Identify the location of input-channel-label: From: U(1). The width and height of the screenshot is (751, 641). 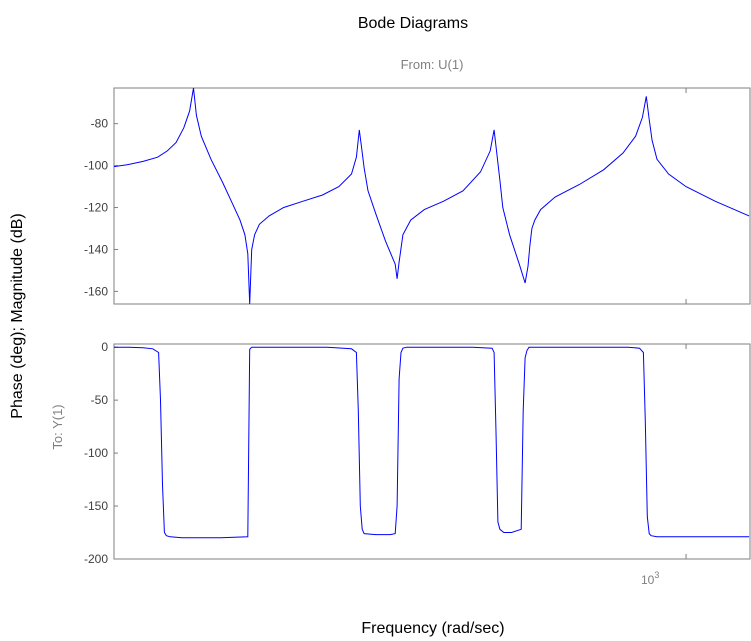
(432, 64).